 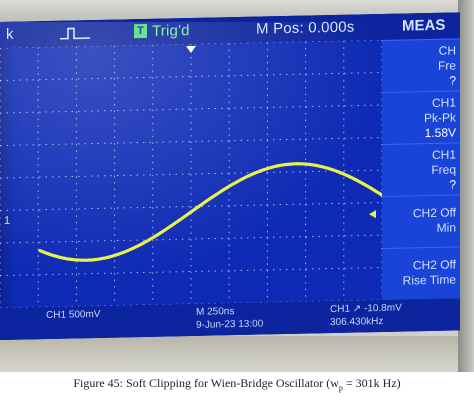 What do you see at coordinates (447, 50) in the screenshot?
I see `measure-button-1-source: CH` at bounding box center [447, 50].